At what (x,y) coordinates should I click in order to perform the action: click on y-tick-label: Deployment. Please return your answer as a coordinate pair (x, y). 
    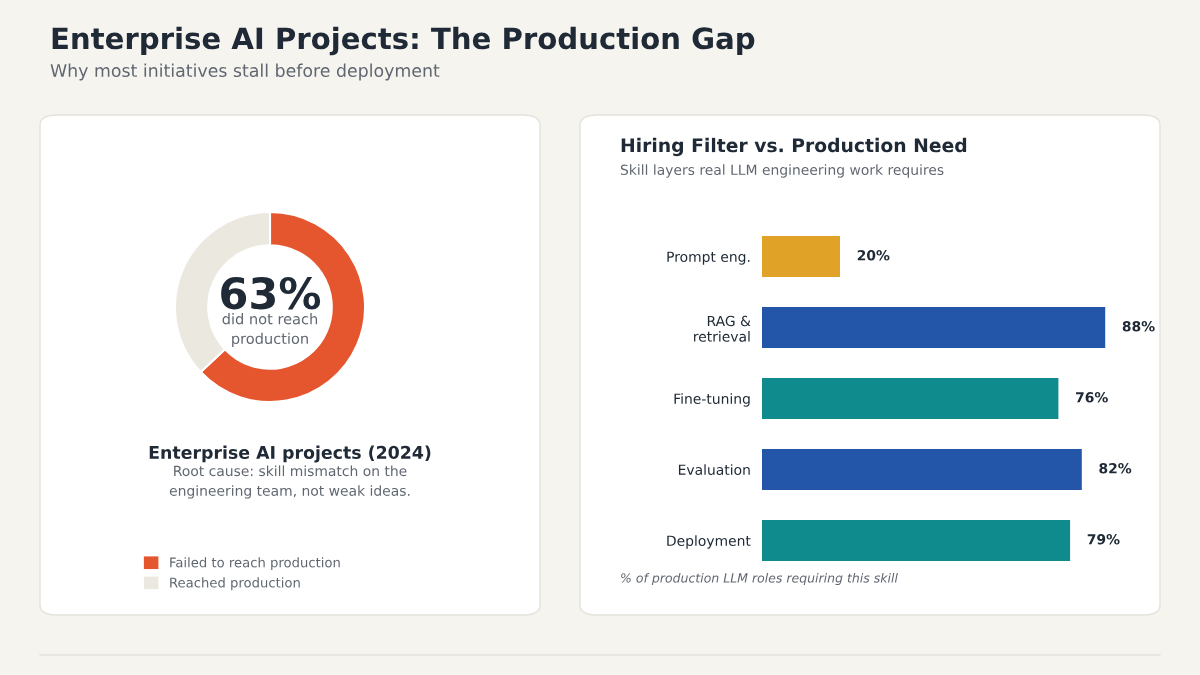
    Looking at the image, I should click on (709, 542).